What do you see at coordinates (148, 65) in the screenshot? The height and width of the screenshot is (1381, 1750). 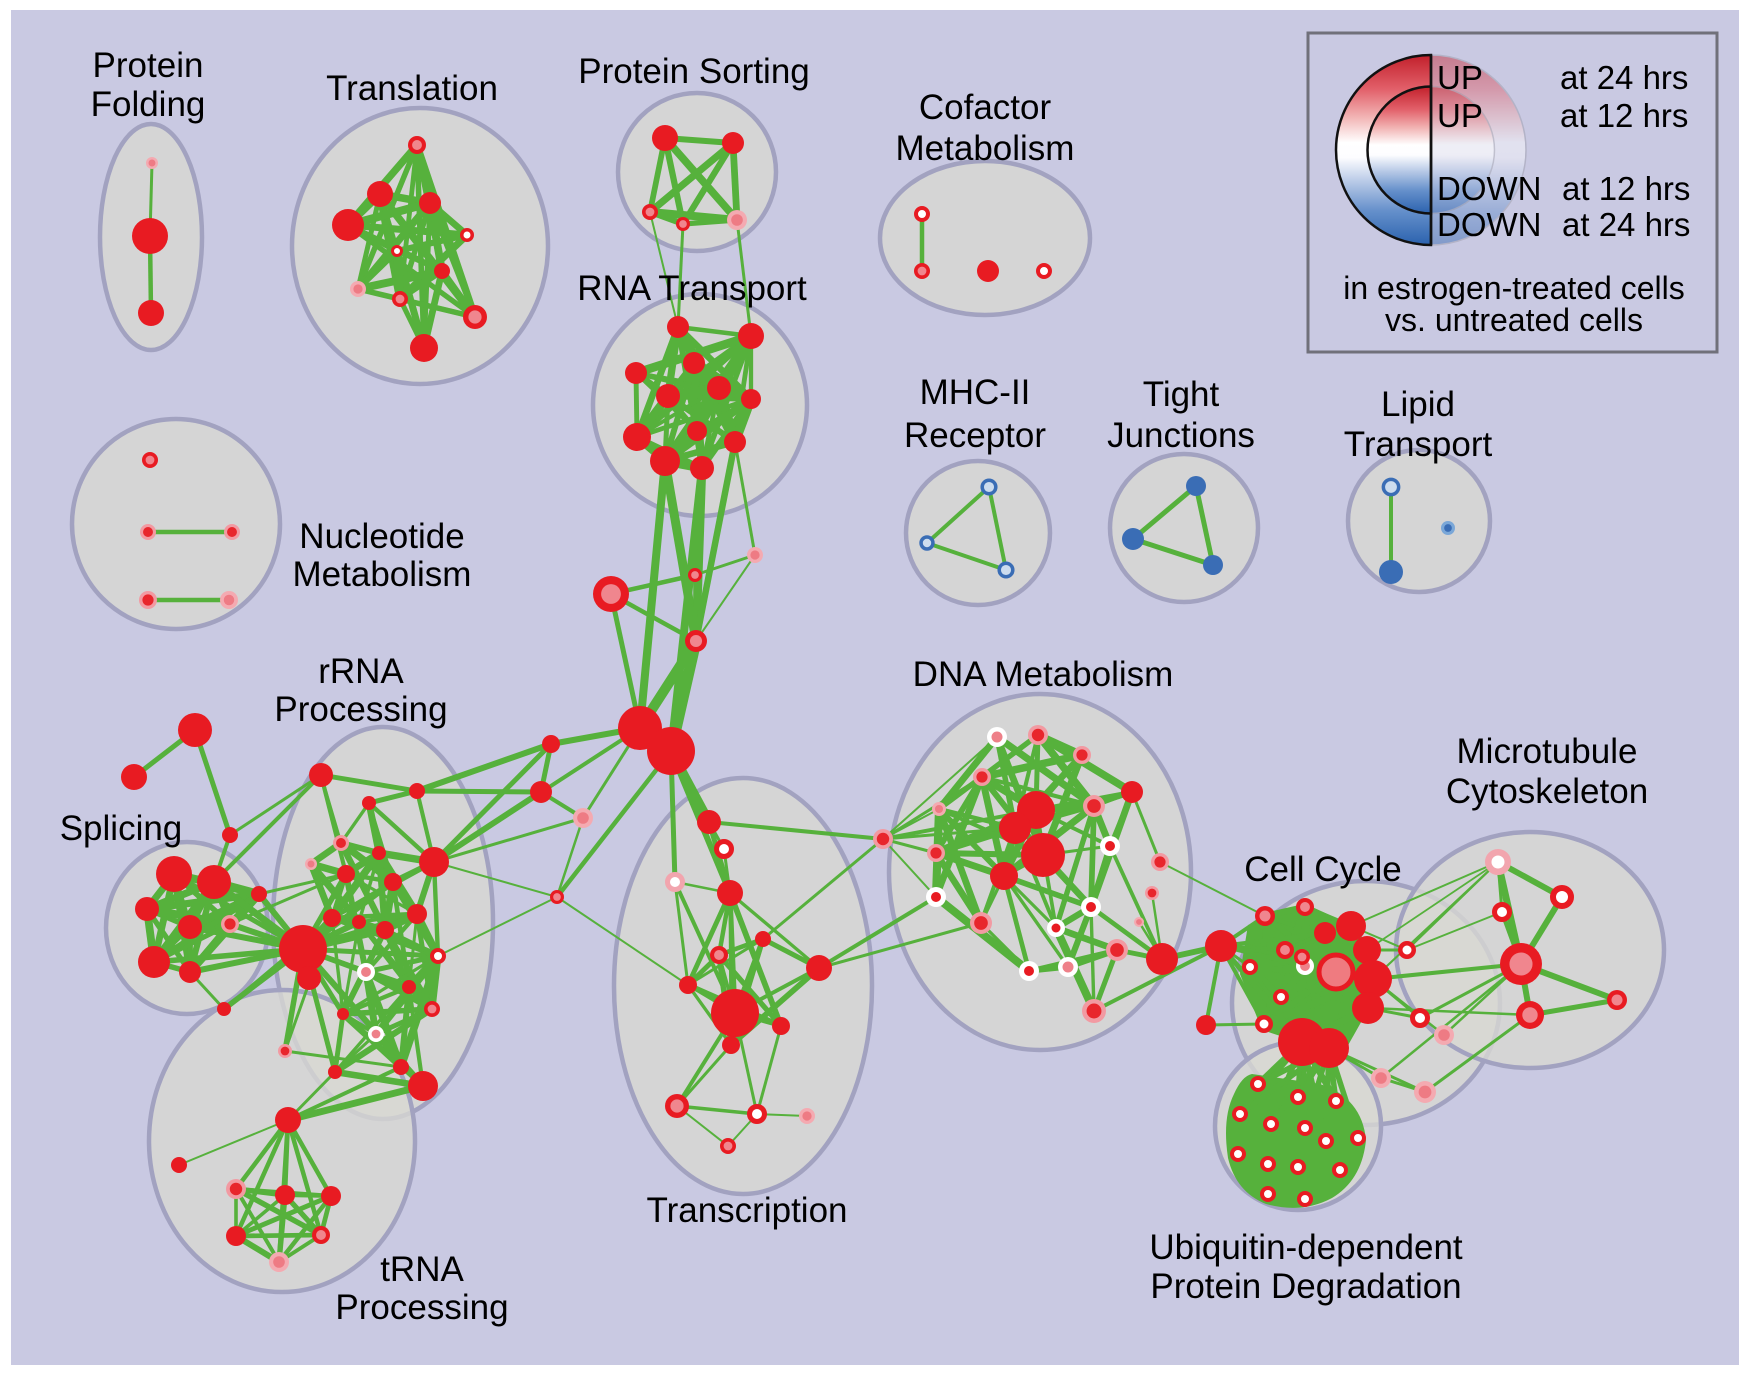 I see `svg-text: Protein` at bounding box center [148, 65].